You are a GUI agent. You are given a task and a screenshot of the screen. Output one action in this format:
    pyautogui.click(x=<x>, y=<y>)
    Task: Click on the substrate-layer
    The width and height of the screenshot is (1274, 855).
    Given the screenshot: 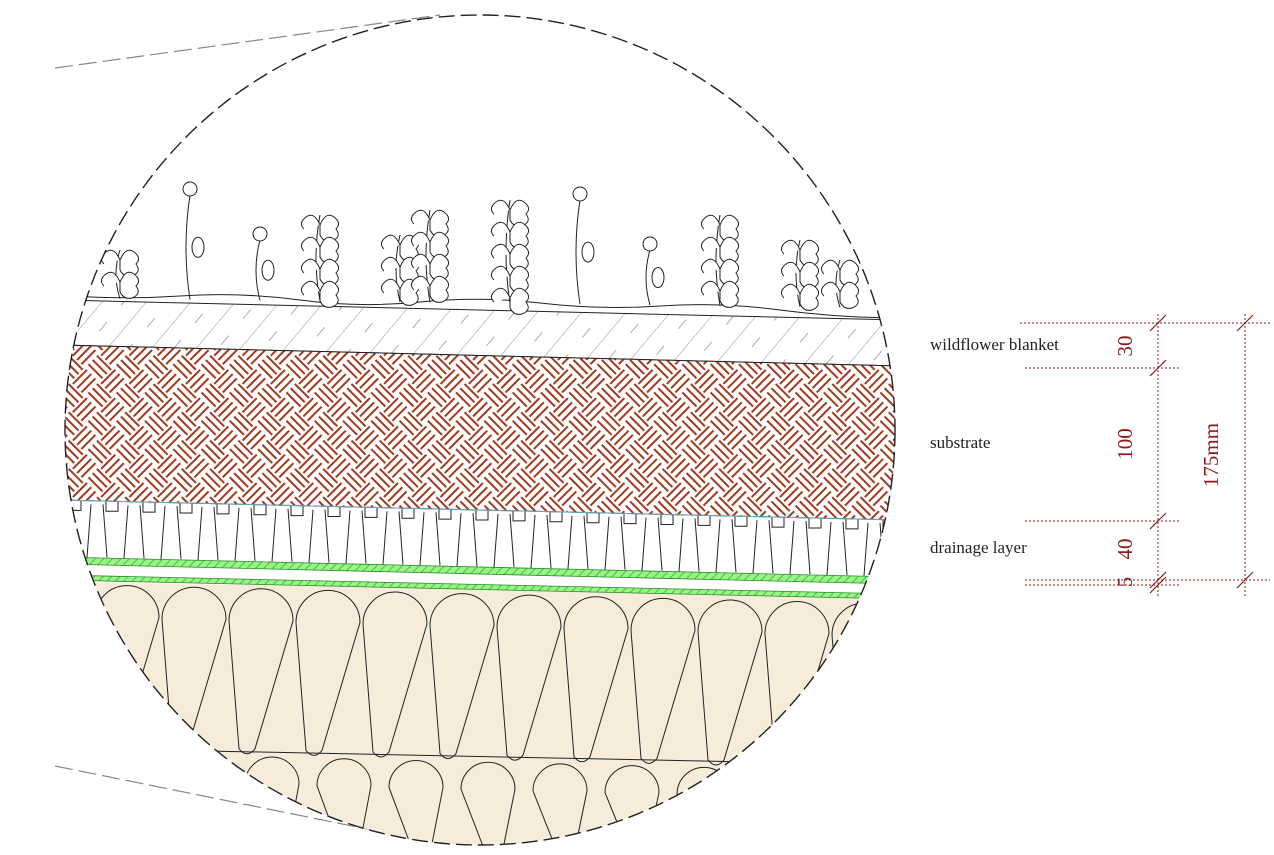 What is the action you would take?
    pyautogui.click(x=480, y=432)
    